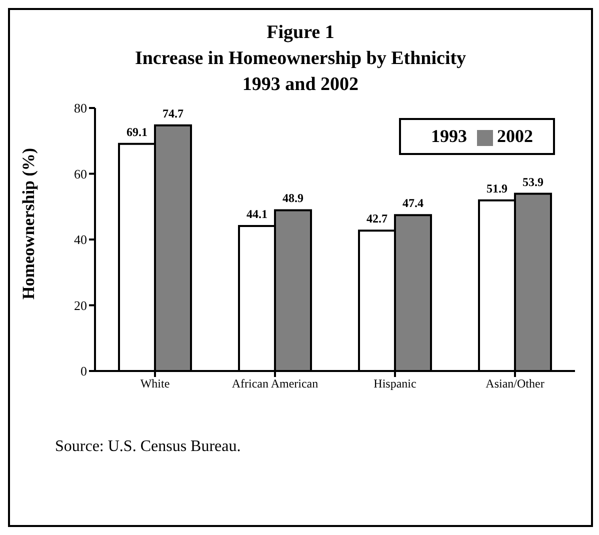 This screenshot has height=535, width=599. I want to click on x-tick-label: African American, so click(275, 383).